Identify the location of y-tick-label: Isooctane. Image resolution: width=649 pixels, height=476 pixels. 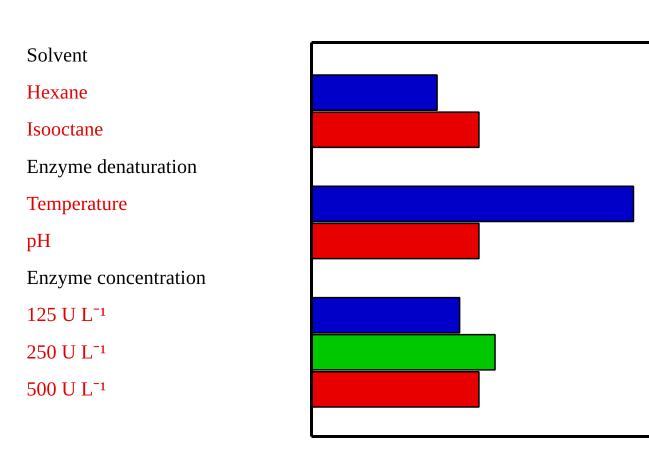
(65, 129).